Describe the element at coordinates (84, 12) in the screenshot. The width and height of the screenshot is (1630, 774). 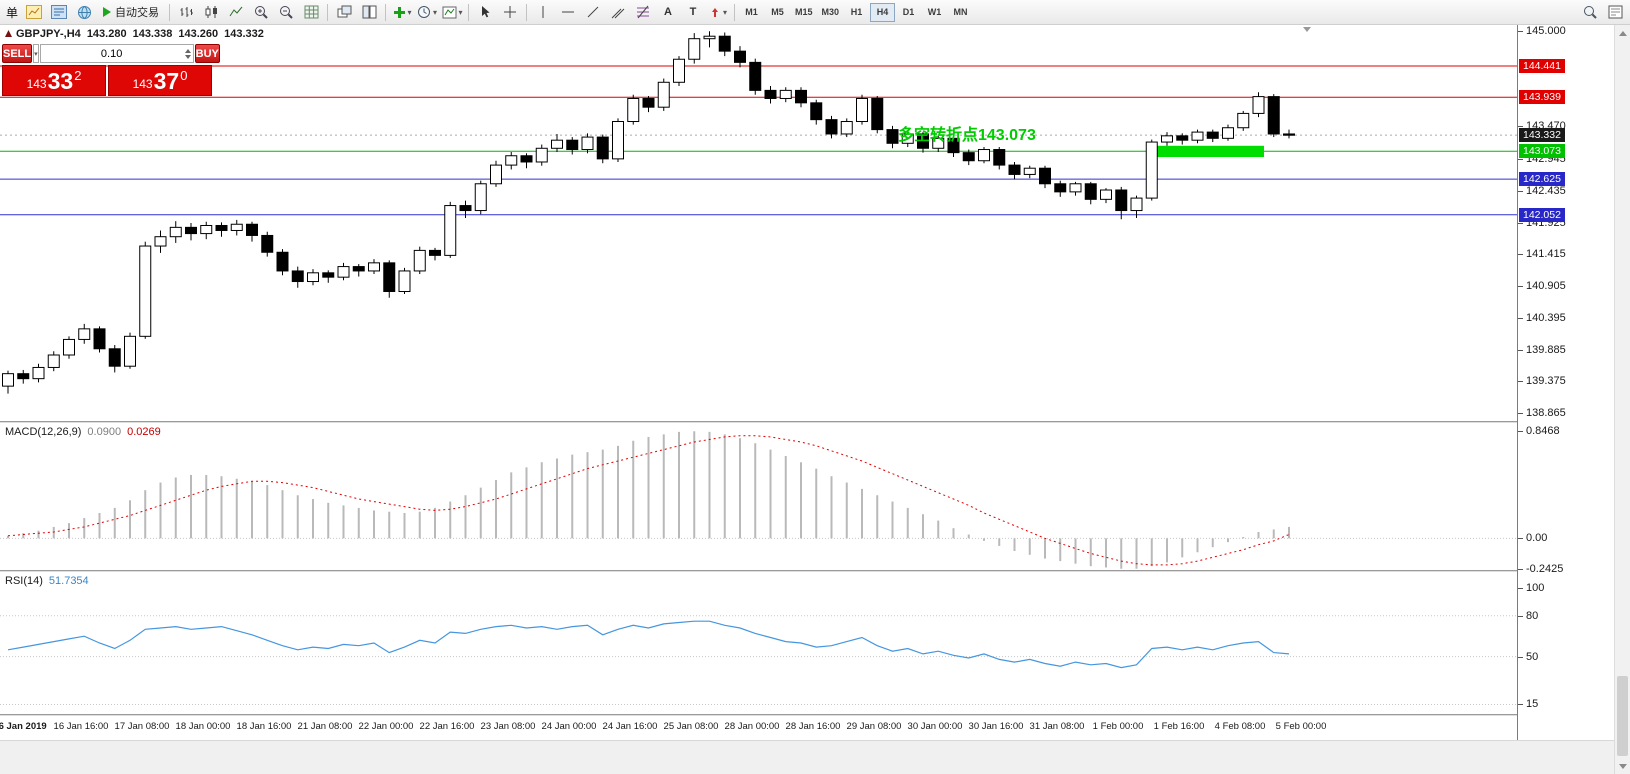
I see `market-watch-icon` at that location.